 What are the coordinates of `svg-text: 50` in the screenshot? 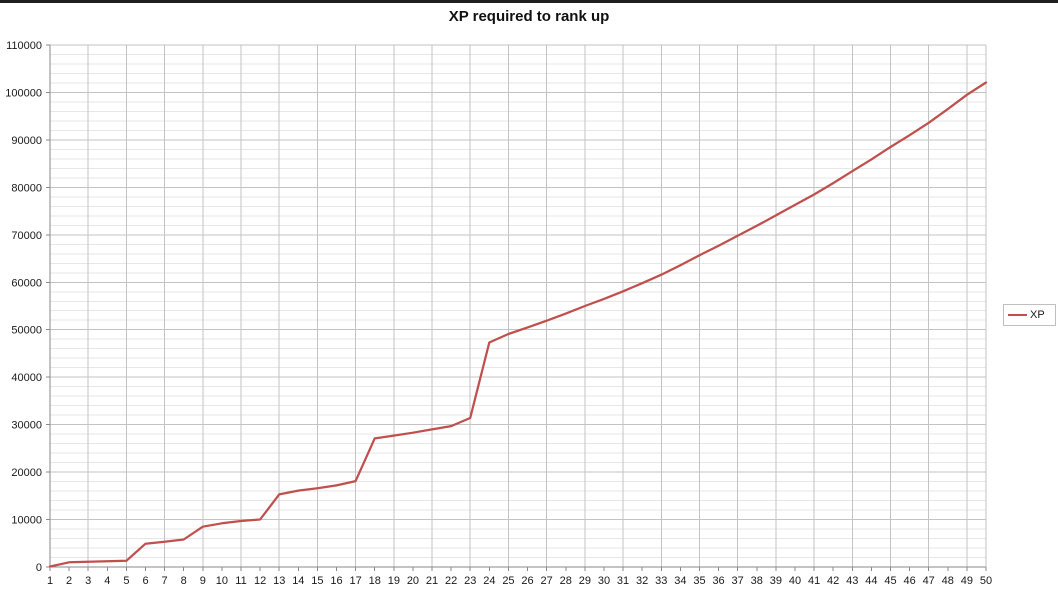 It's located at (986, 581).